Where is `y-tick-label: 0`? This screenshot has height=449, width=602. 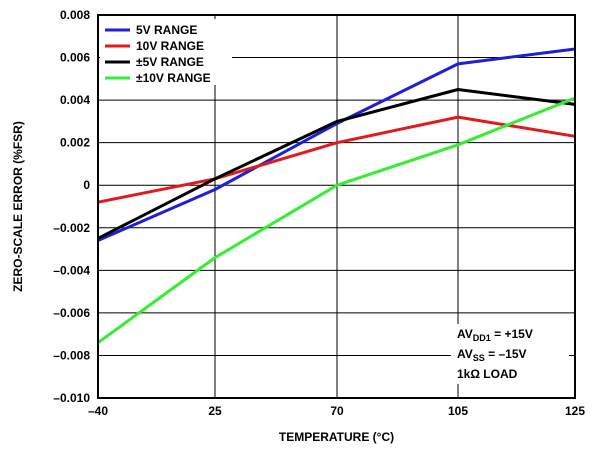 y-tick-label: 0 is located at coordinates (86, 185).